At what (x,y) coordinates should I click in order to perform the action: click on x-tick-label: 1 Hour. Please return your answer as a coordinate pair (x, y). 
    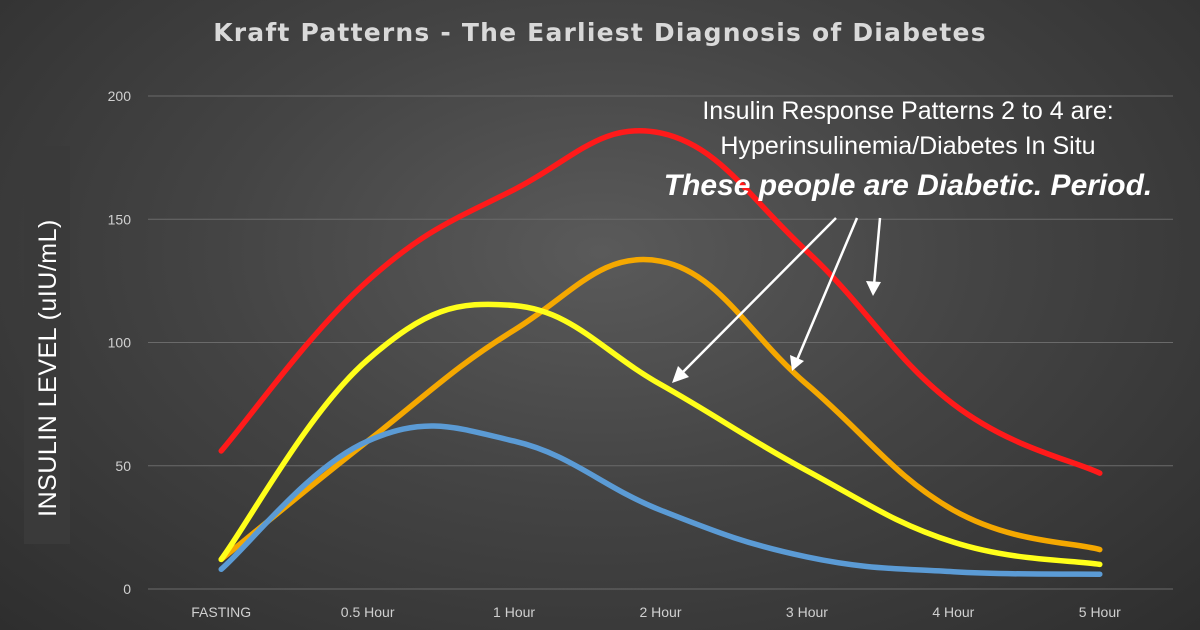
    Looking at the image, I should click on (514, 612).